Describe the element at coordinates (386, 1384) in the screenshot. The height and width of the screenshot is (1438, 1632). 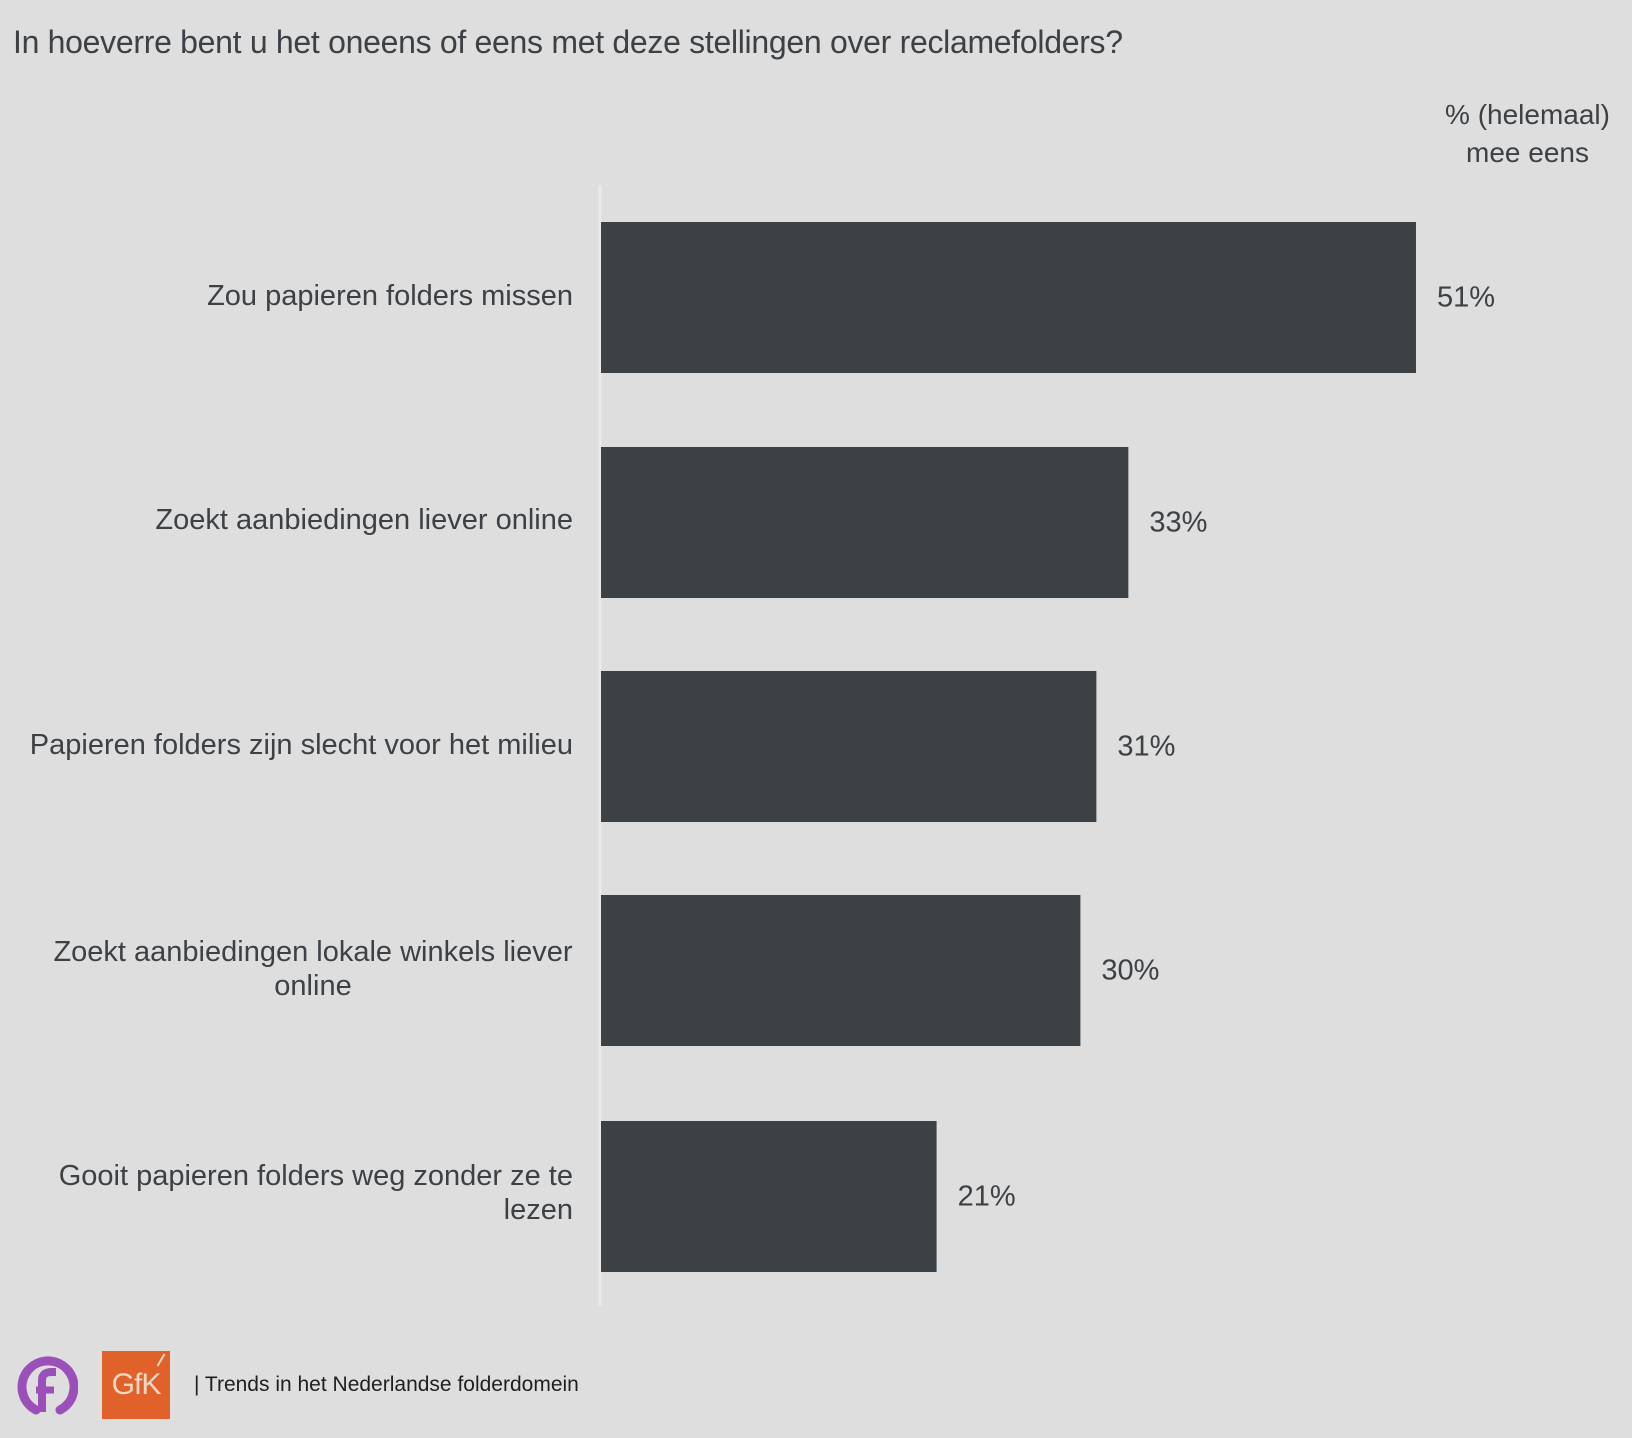
I see `footer-caption: | Trends in het Nederlandse folderdomein` at that location.